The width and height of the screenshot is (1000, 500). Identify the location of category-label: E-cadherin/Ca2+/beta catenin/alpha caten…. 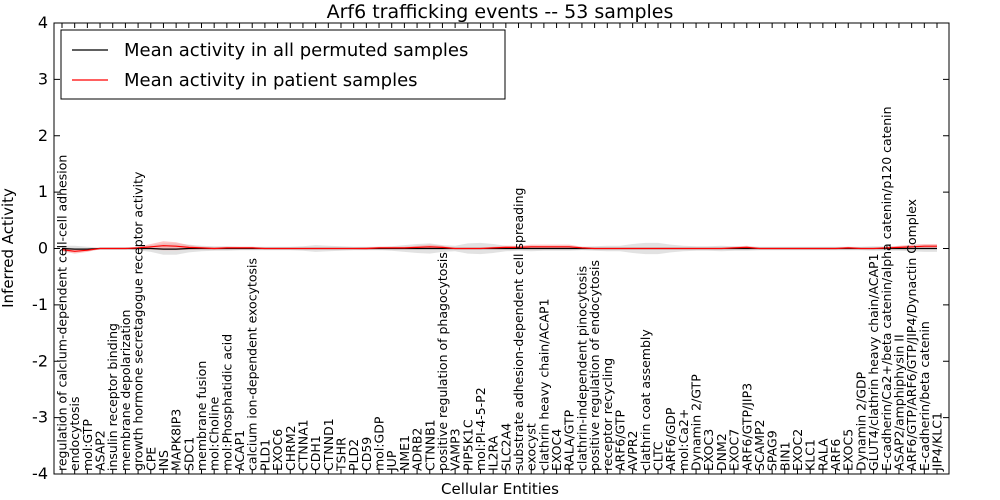
(886, 288).